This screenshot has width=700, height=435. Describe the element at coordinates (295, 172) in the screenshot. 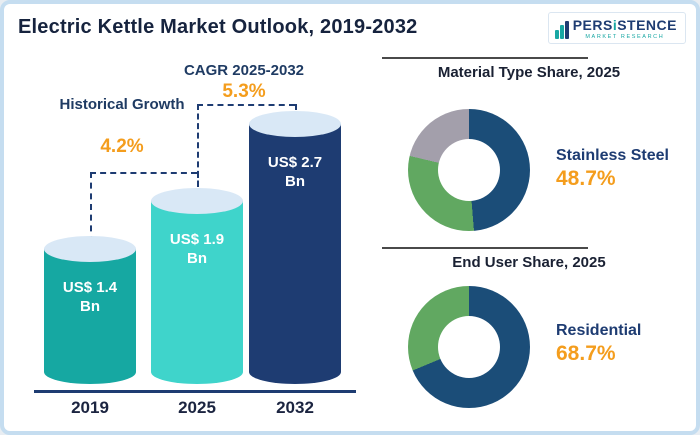

I see `bar-2032-value: US$ 2.7 Bn` at that location.